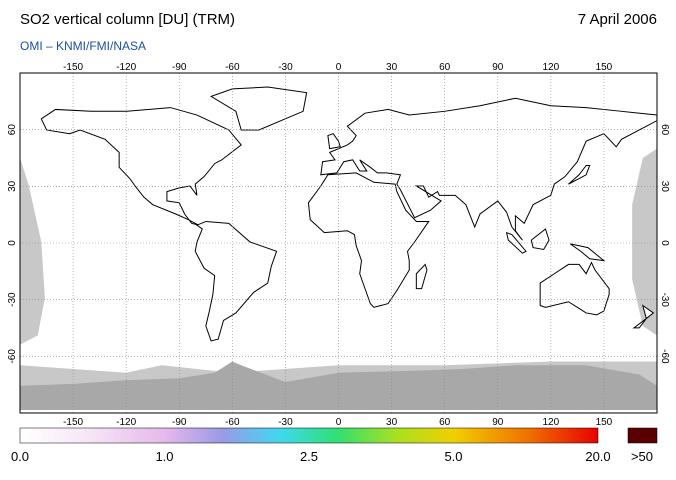  I want to click on madagascar, so click(421, 276).